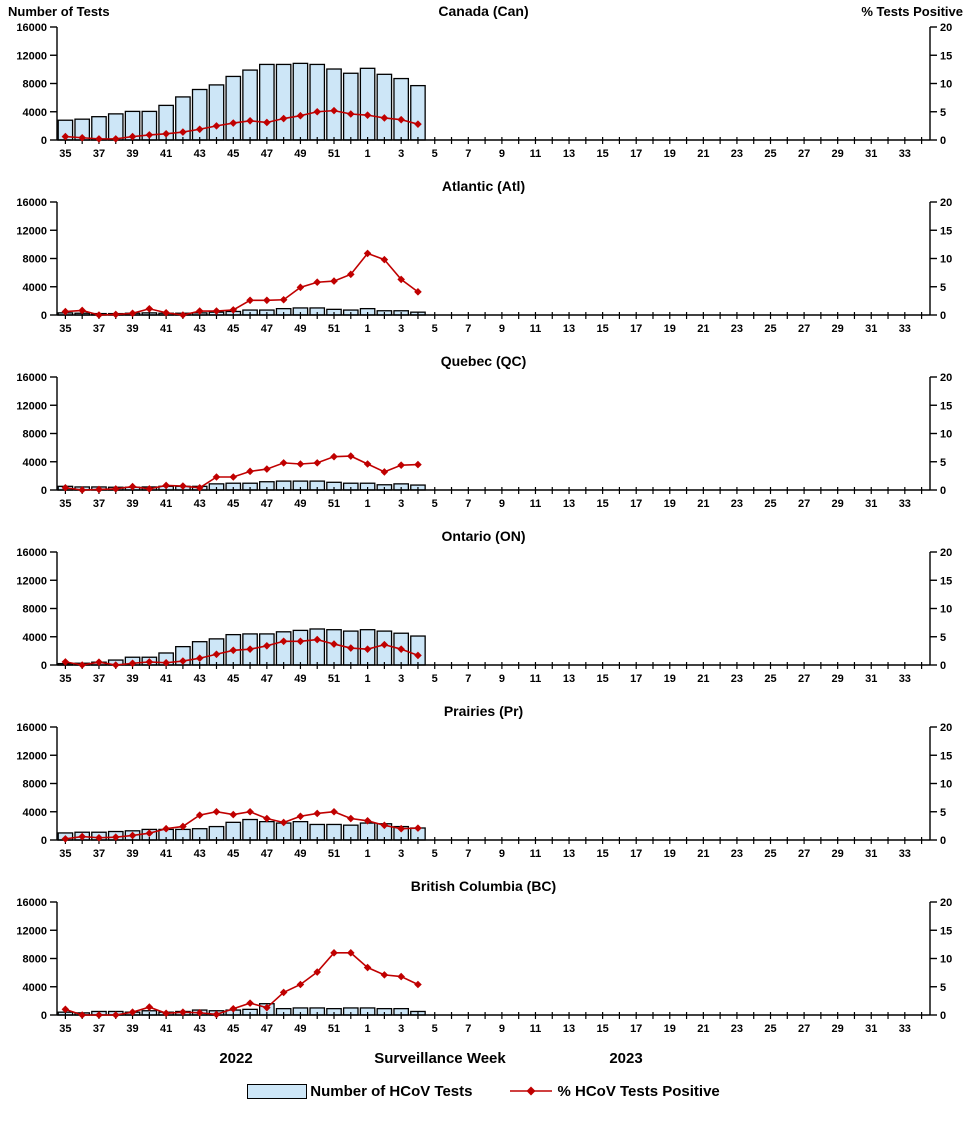  I want to click on svg-text: 1, so click(368, 854).